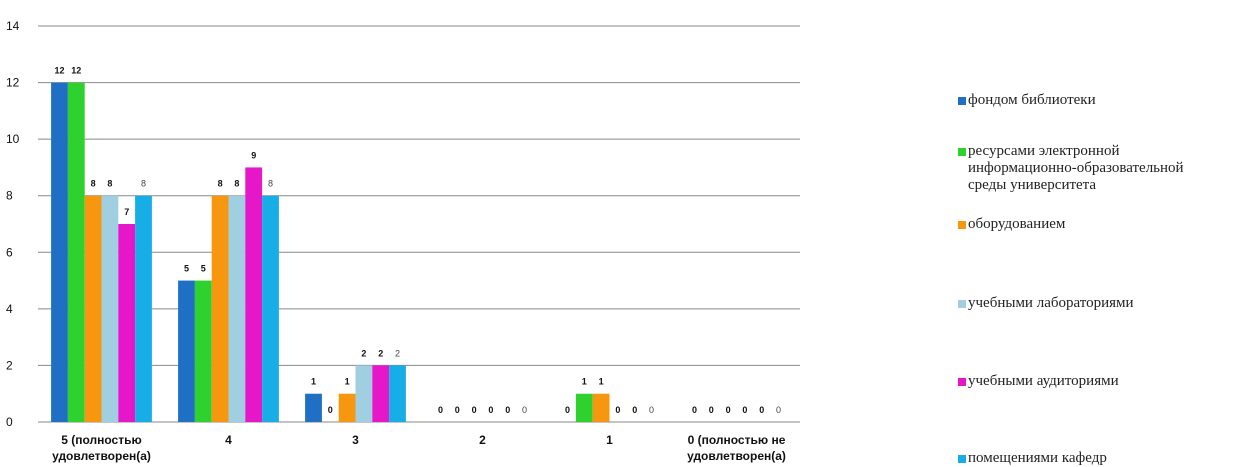 The width and height of the screenshot is (1244, 467). What do you see at coordinates (482, 440) in the screenshot?
I see `x-tick-label: 2` at bounding box center [482, 440].